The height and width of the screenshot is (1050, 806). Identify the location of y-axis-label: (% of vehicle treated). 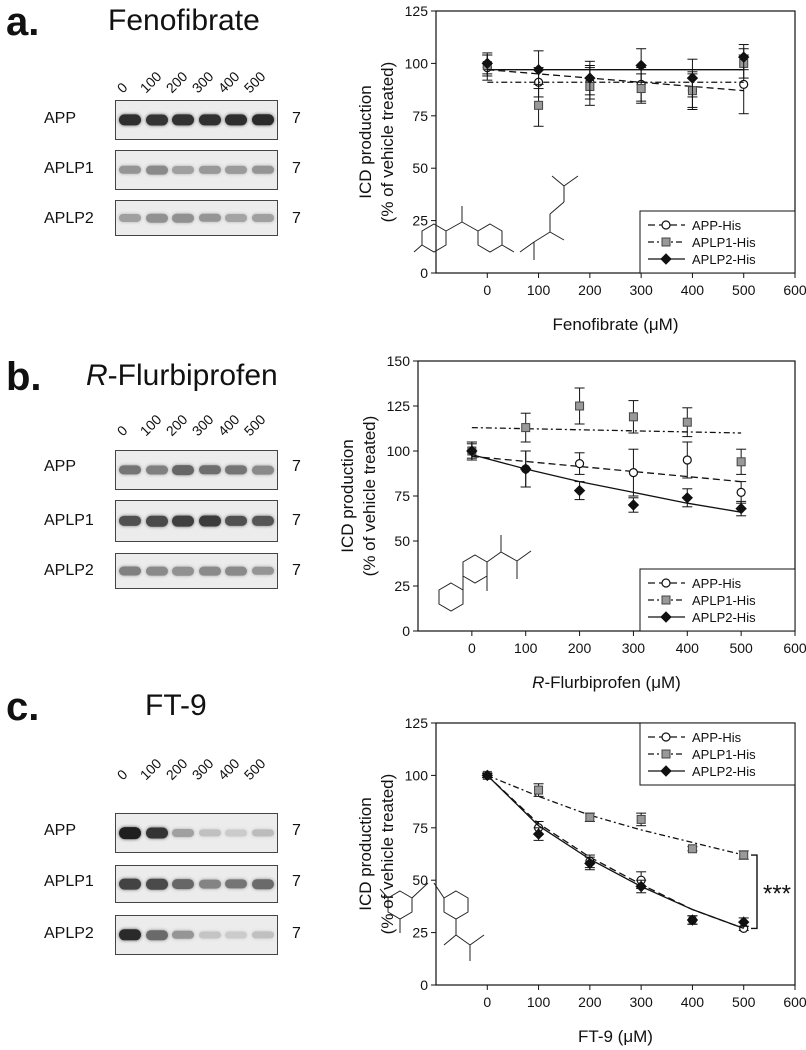
(387, 142).